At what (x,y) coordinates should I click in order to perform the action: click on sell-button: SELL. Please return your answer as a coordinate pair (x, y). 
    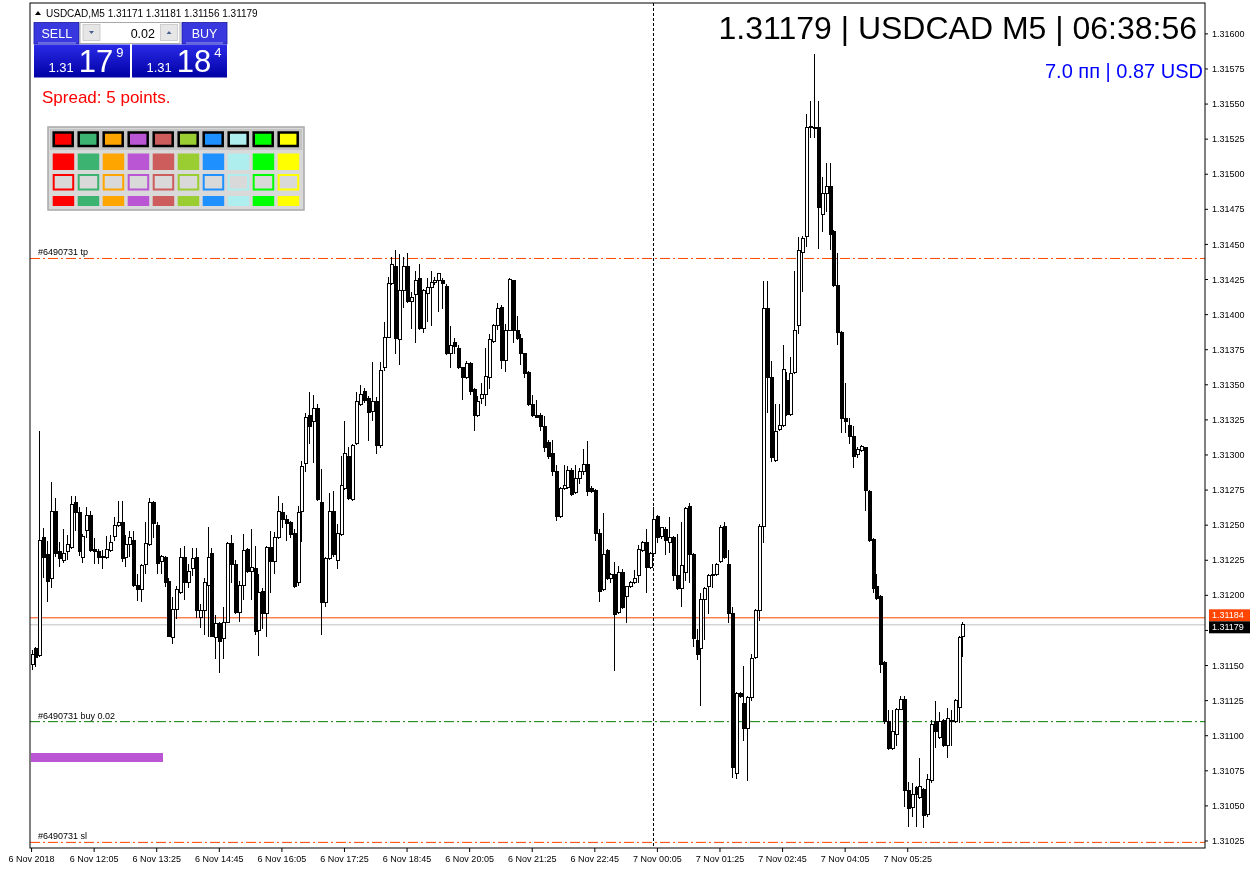
    Looking at the image, I should click on (56, 33).